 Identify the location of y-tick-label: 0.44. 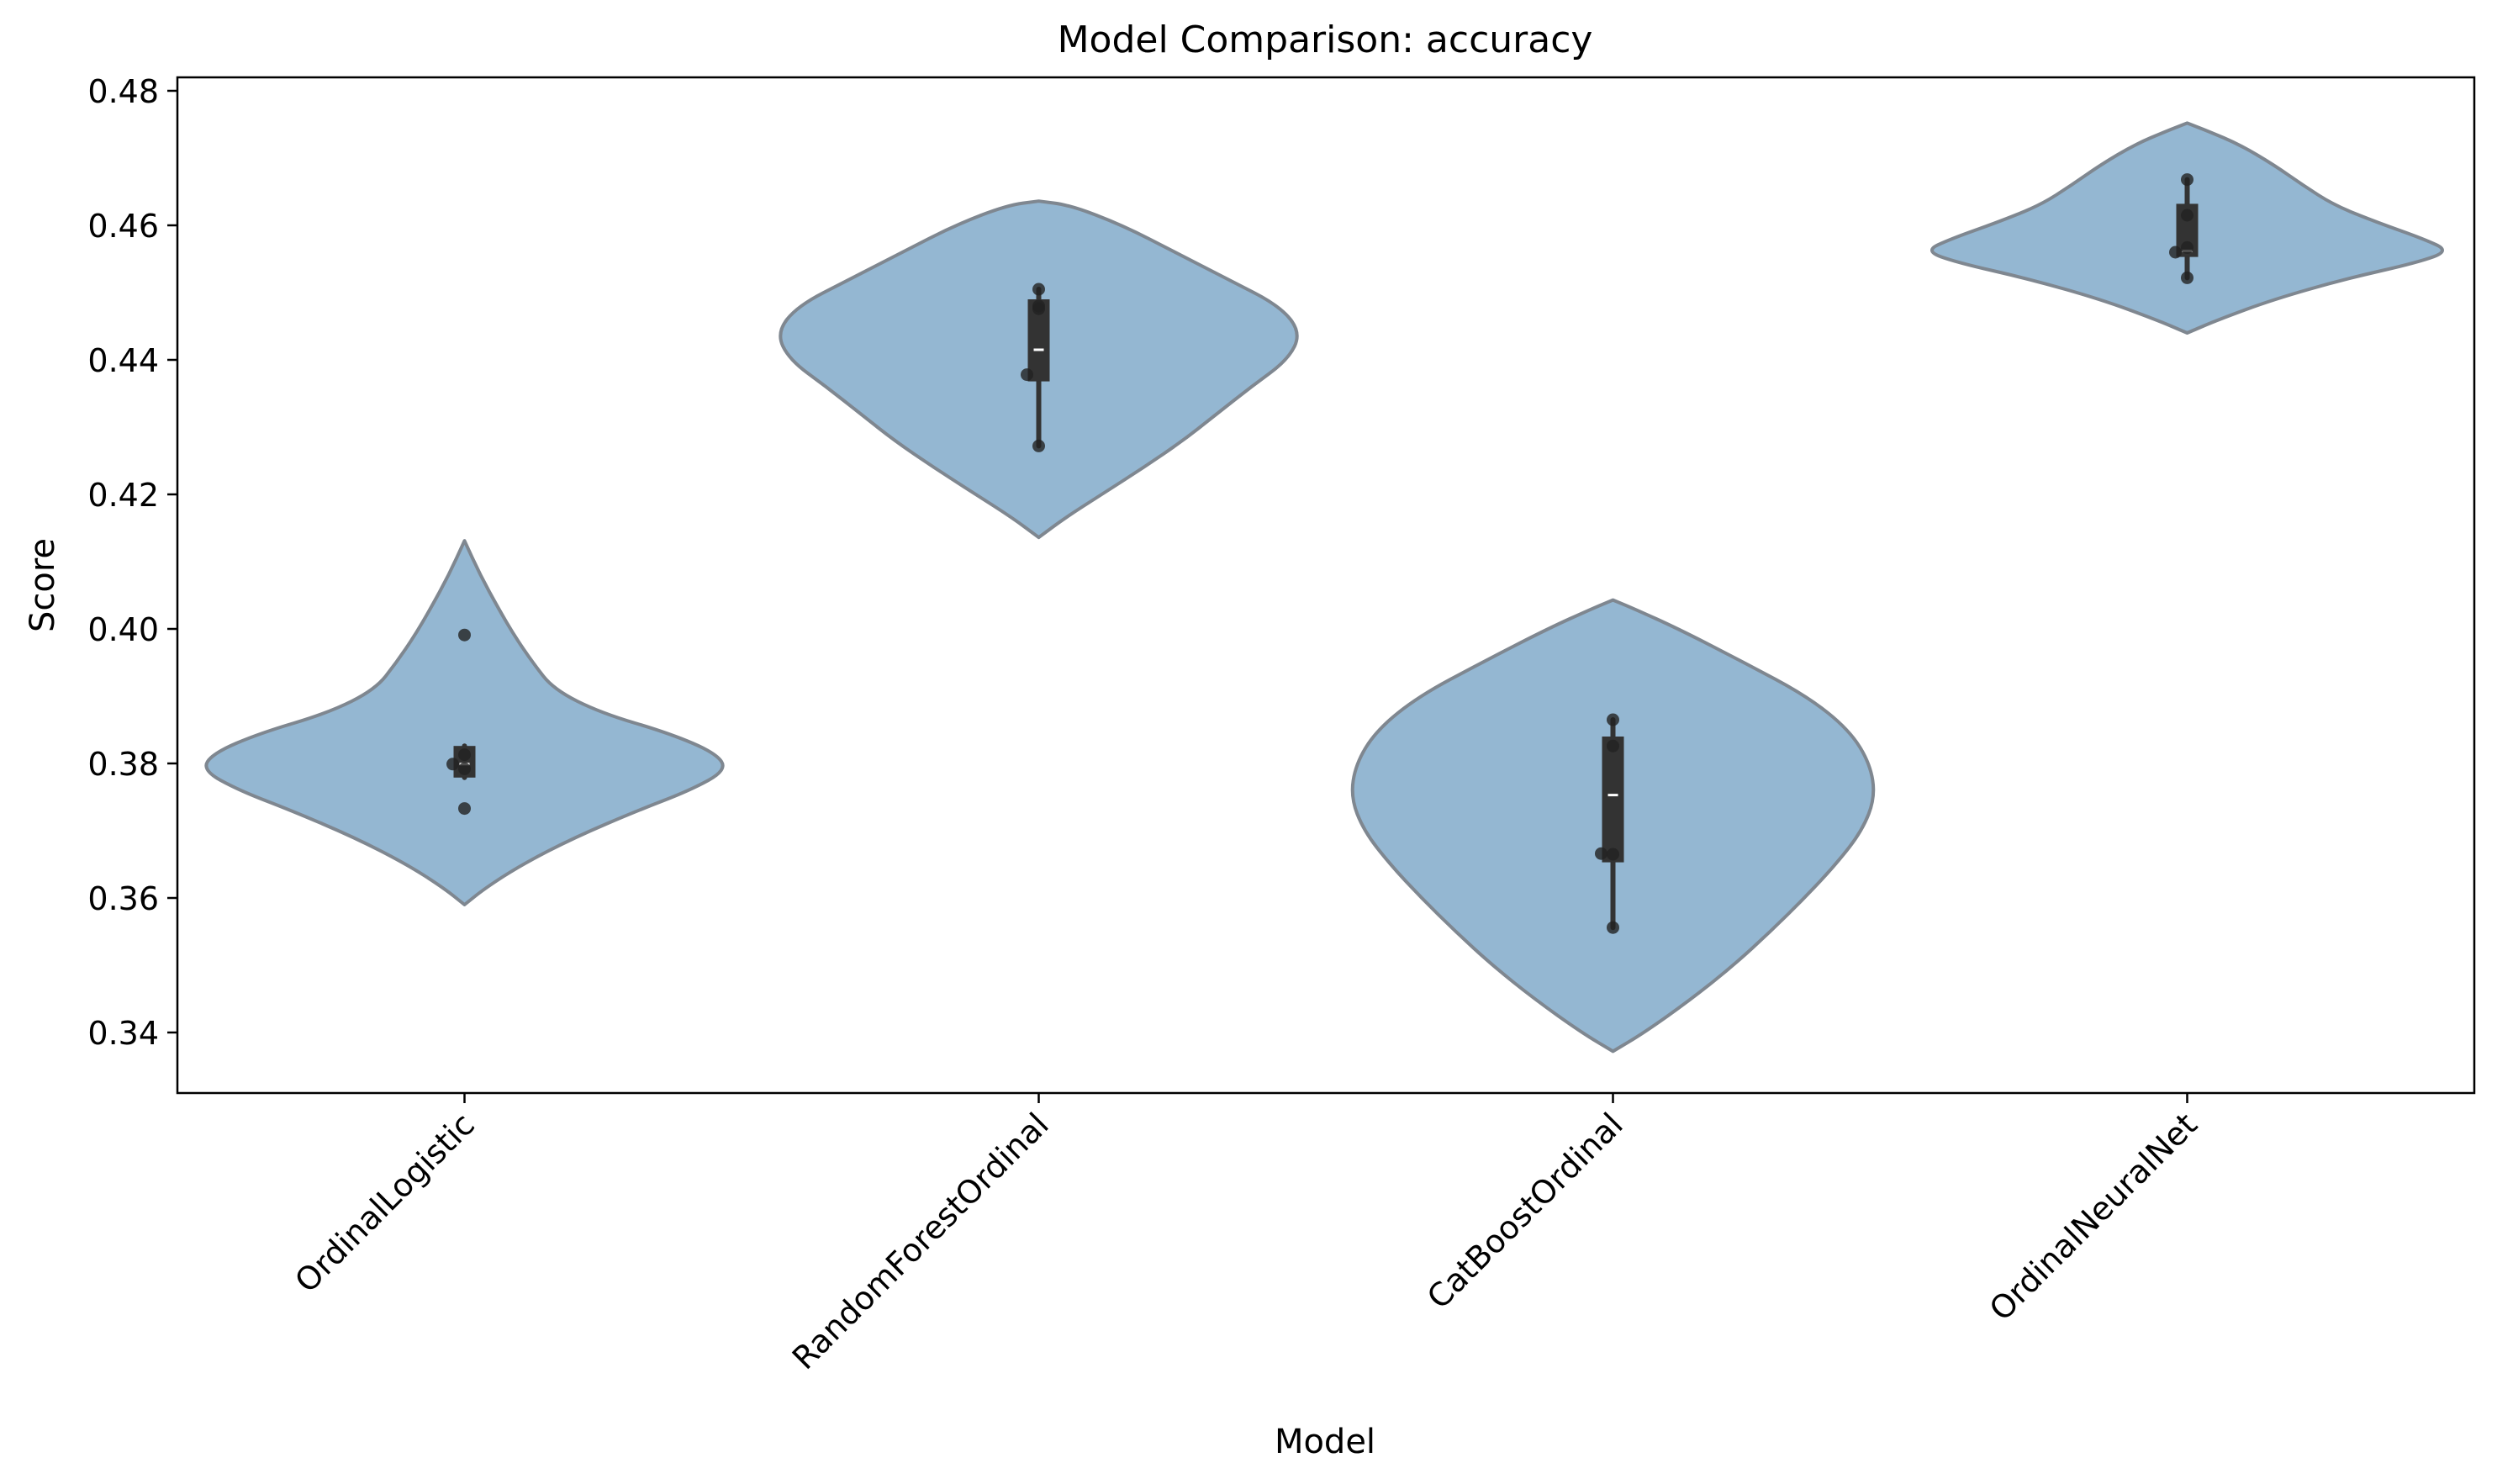
(123, 360).